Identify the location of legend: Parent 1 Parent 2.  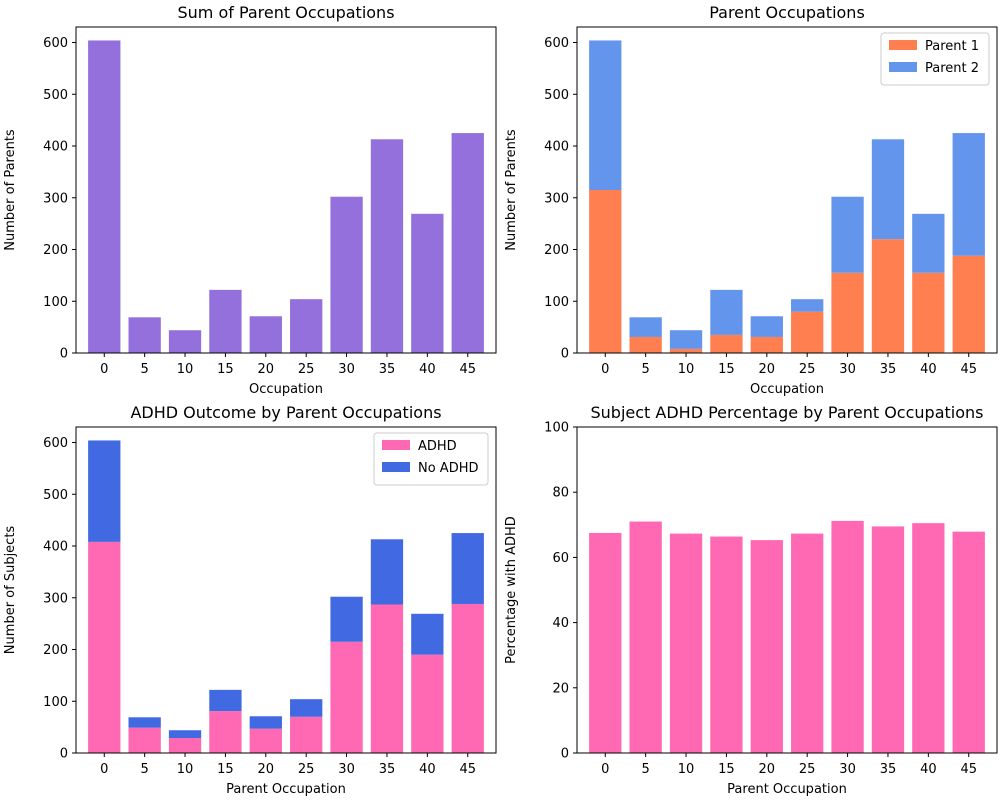
(935, 59).